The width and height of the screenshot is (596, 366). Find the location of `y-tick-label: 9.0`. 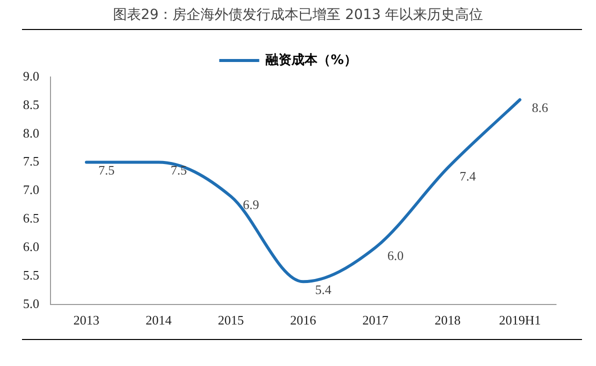

y-tick-label: 9.0 is located at coordinates (31, 76).